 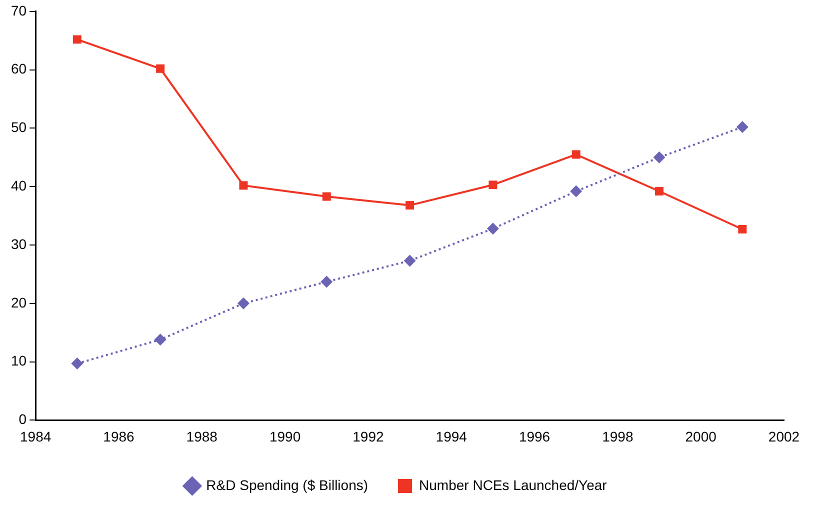 I want to click on x-tick-label: 2002, so click(x=784, y=436).